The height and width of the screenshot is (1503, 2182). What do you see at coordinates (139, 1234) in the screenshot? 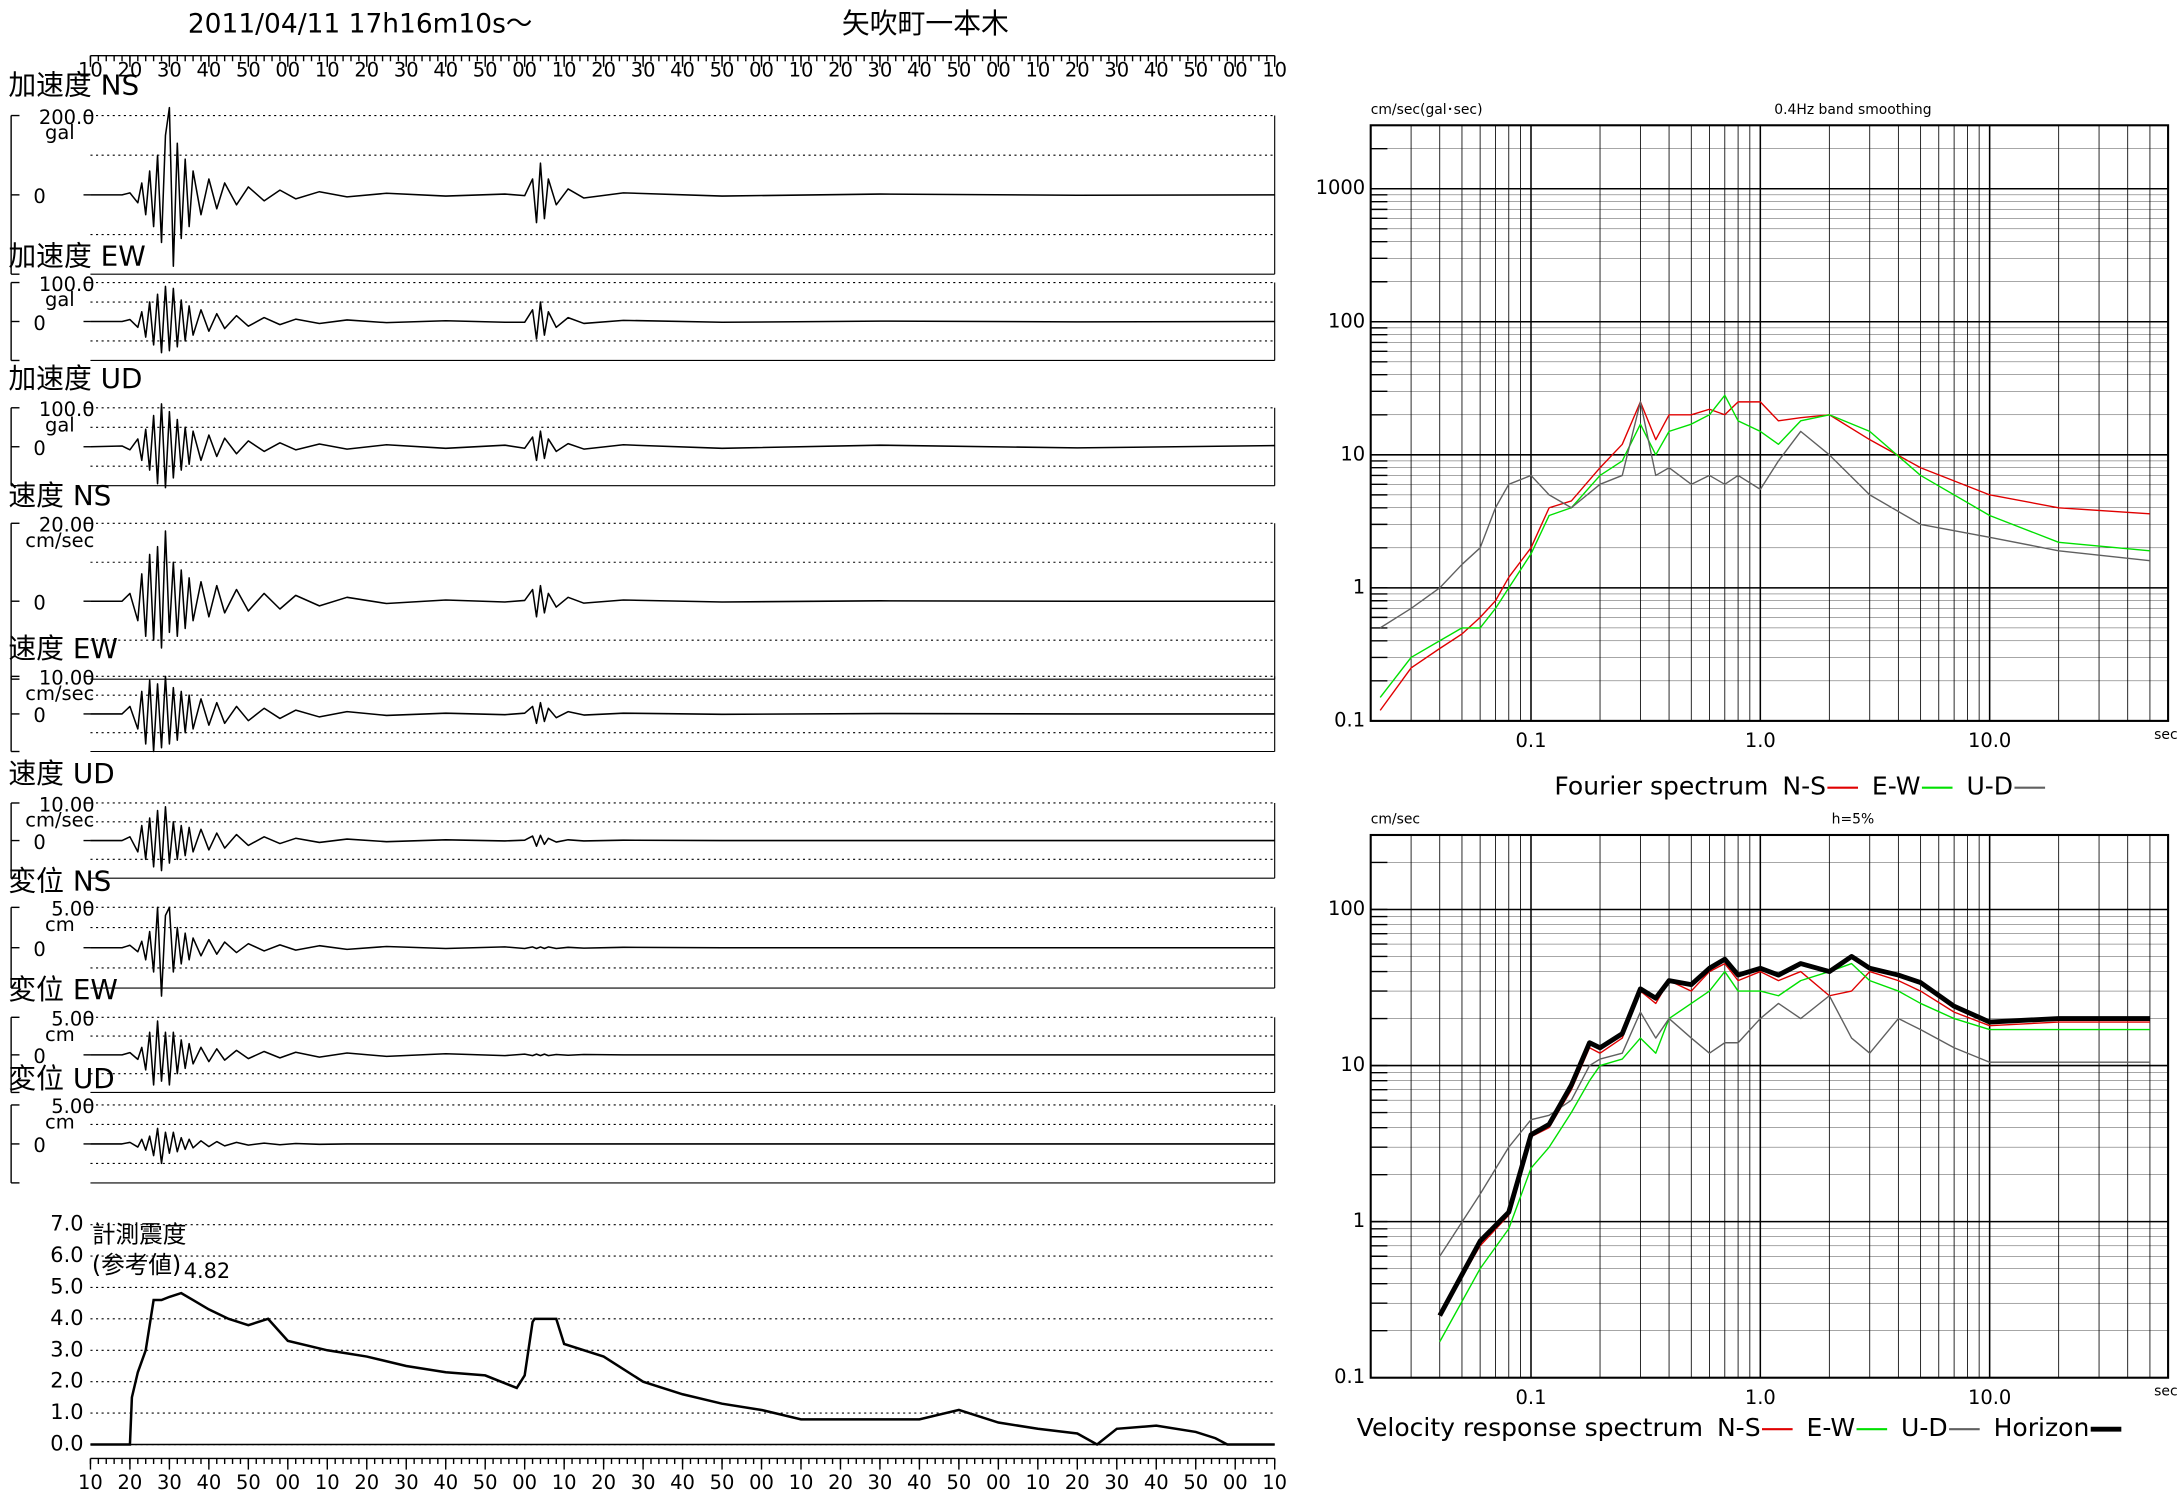
I see `chart-title: 計測震度` at bounding box center [139, 1234].